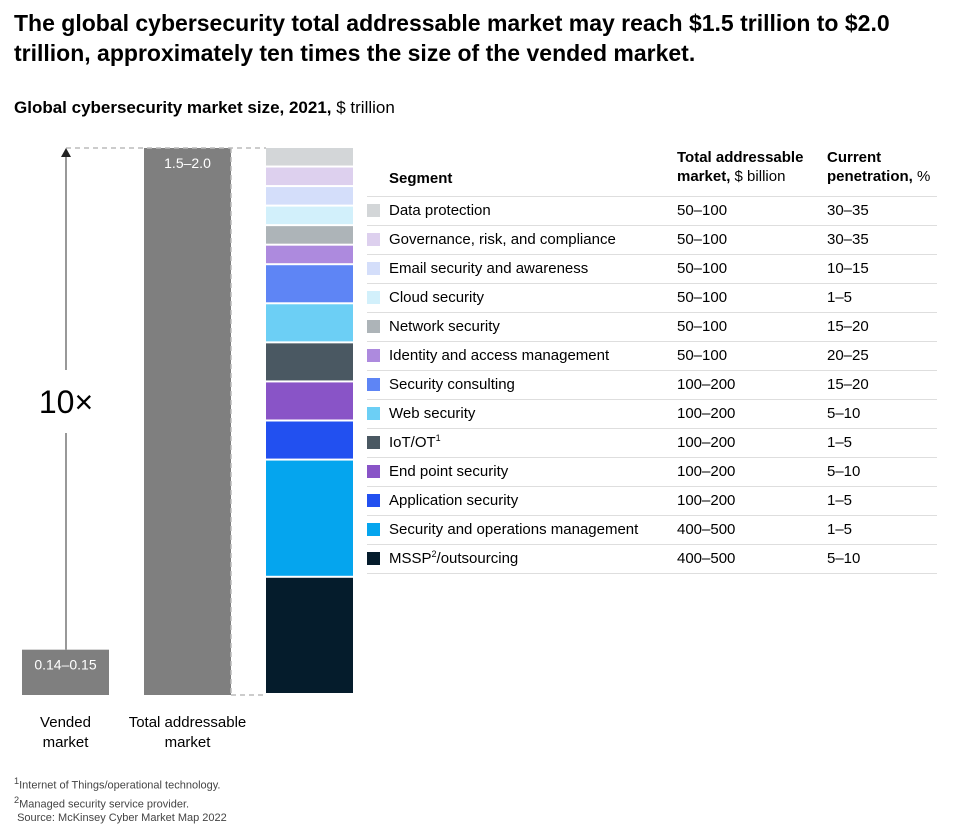  I want to click on header-tam-unit: $ billion, so click(760, 176).